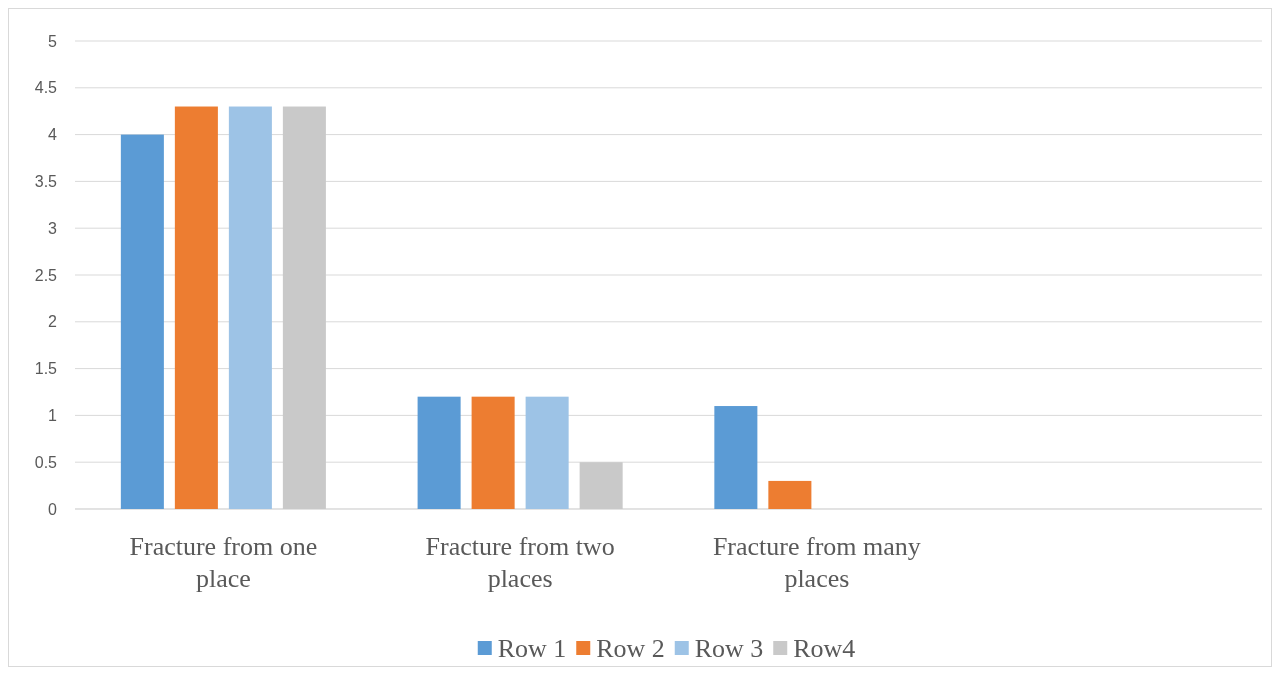  I want to click on legend-label: Row 3, so click(729, 649).